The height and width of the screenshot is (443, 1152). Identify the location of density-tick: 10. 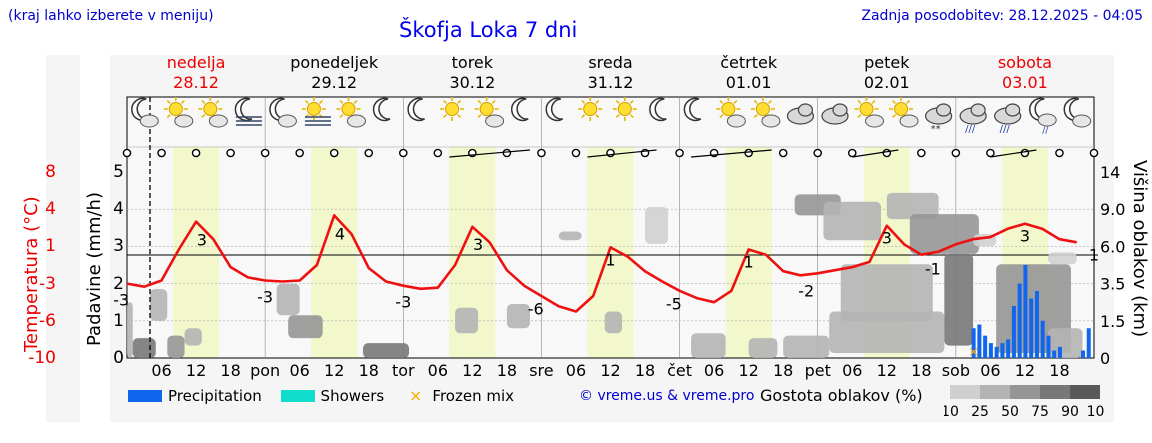
(951, 412).